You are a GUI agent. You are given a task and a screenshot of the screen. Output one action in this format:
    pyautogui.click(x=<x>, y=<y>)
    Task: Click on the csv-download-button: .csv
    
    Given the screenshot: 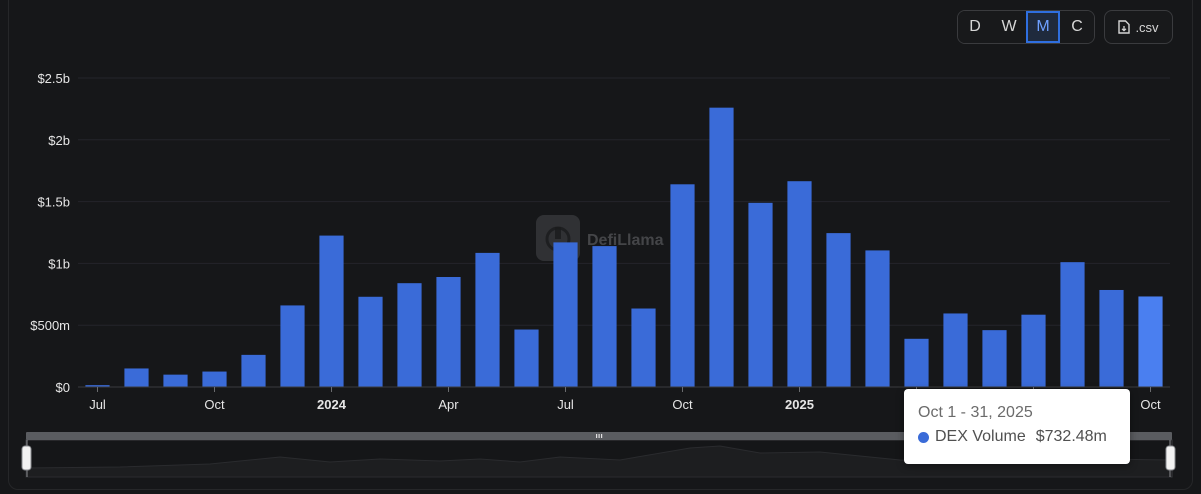 What is the action you would take?
    pyautogui.click(x=1138, y=27)
    